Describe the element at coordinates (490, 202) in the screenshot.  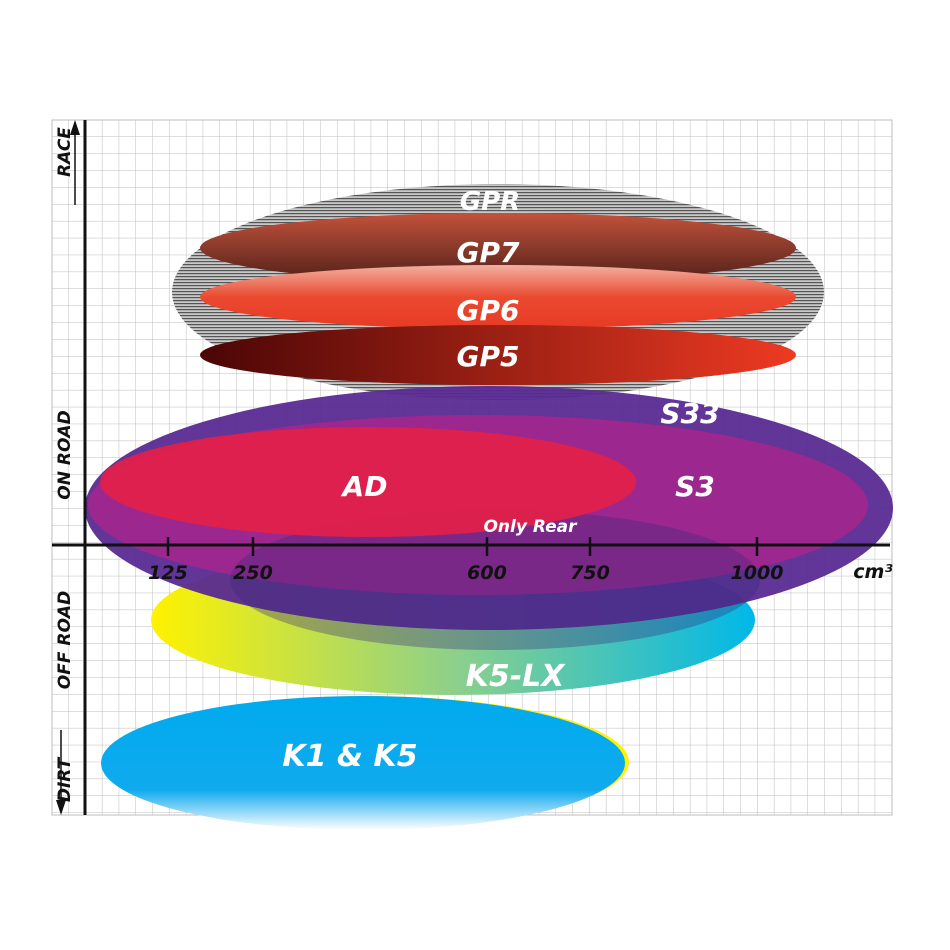
I see `label-gpr: GPR` at that location.